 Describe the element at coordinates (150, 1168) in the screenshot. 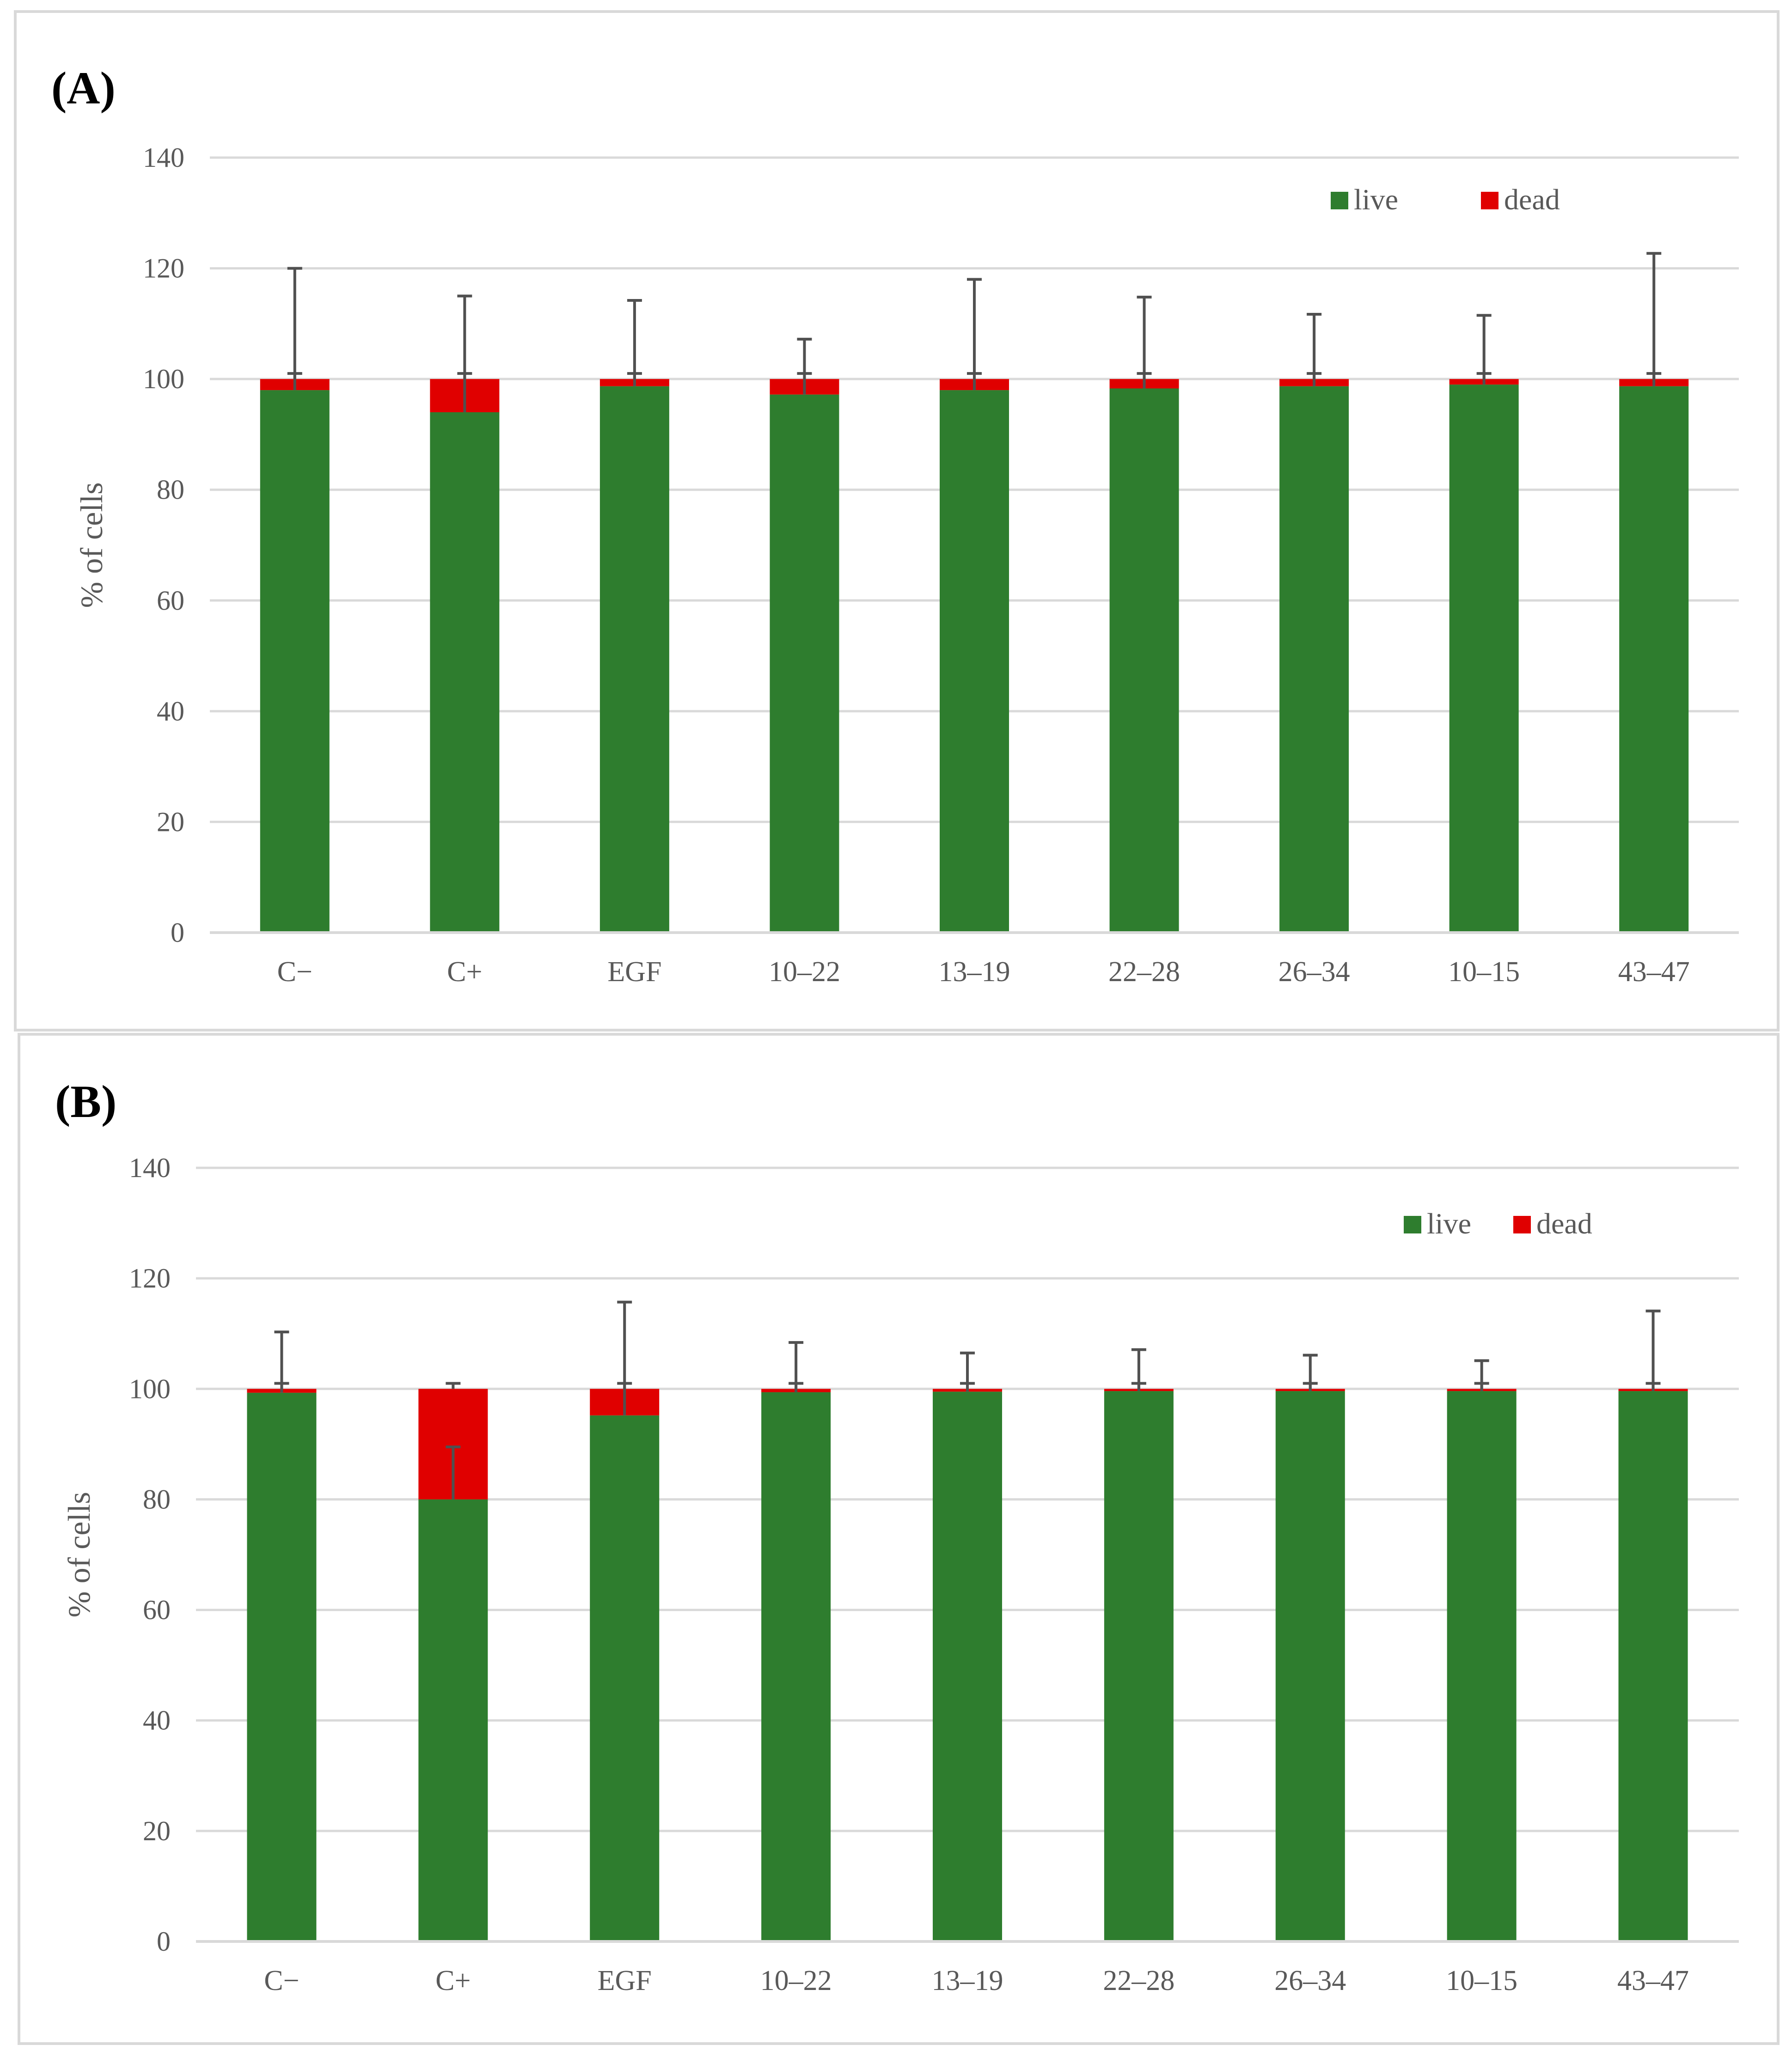

I see `chart-b-ytick-label: 140` at that location.